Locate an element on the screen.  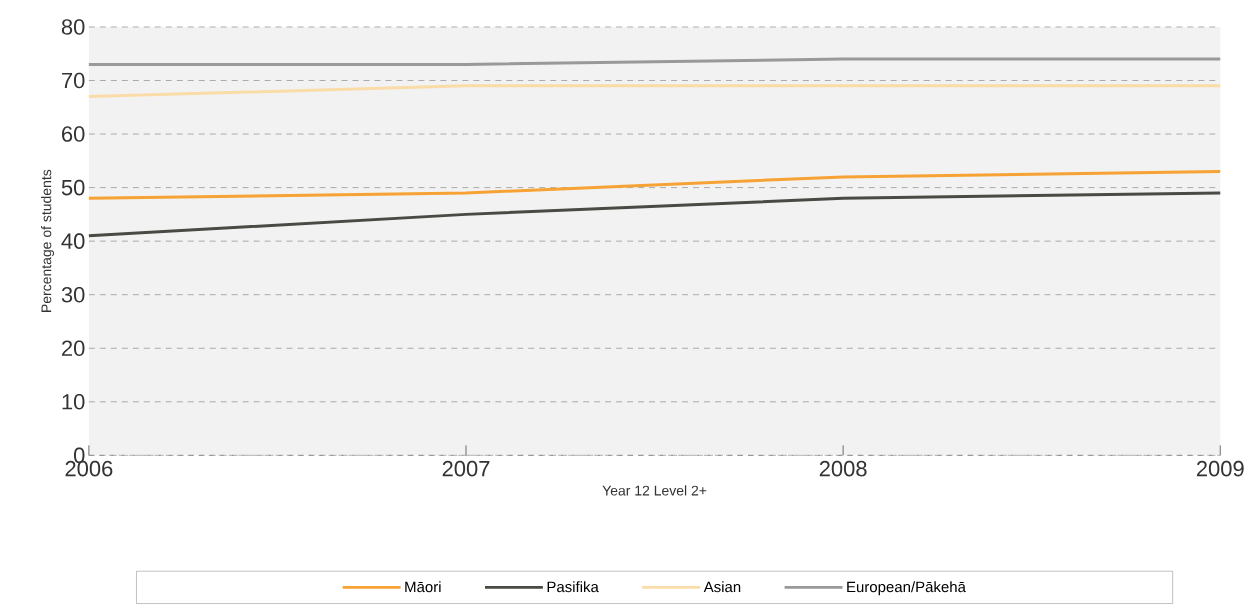
x-axis-title: Year 12 Level 2+ is located at coordinates (654, 490).